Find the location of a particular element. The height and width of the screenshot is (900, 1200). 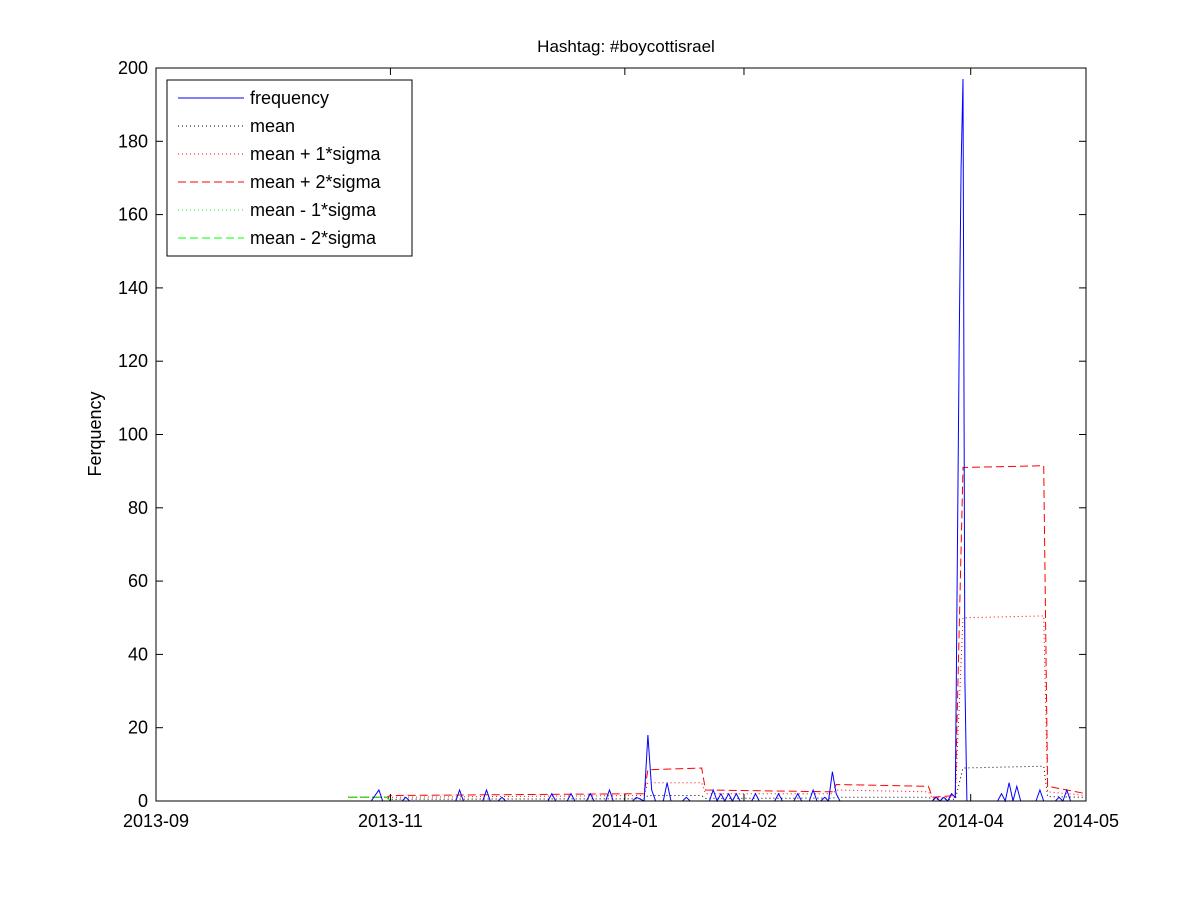

y-tick-label: 20 is located at coordinates (138, 728).